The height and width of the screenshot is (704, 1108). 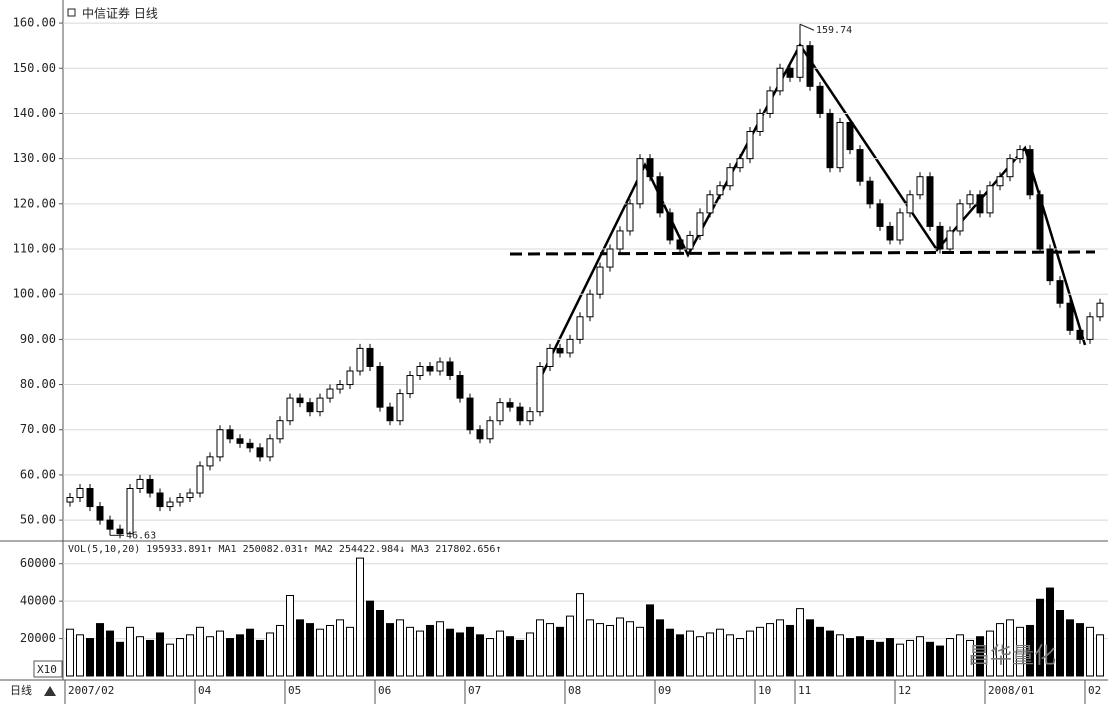 I want to click on scale-box, so click(x=48, y=669).